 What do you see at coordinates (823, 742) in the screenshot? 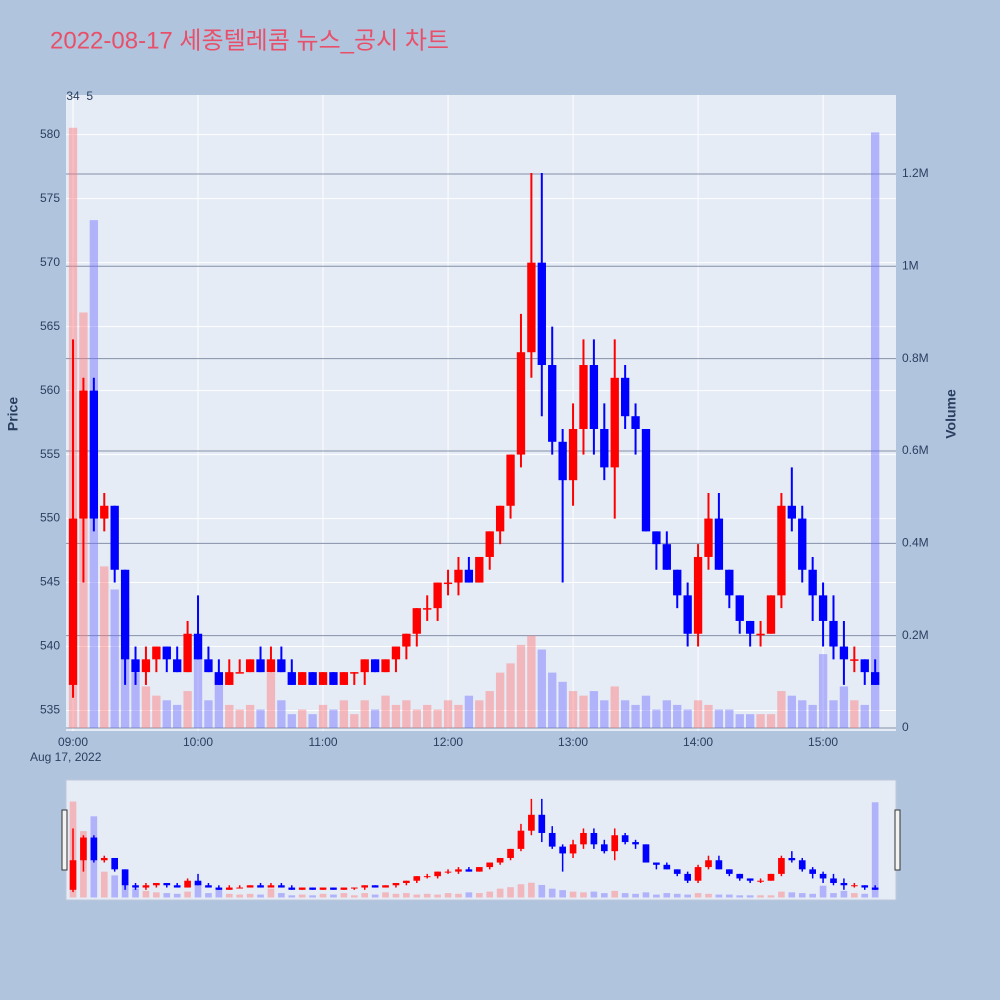
I see `x-tick-label: 15:00` at bounding box center [823, 742].